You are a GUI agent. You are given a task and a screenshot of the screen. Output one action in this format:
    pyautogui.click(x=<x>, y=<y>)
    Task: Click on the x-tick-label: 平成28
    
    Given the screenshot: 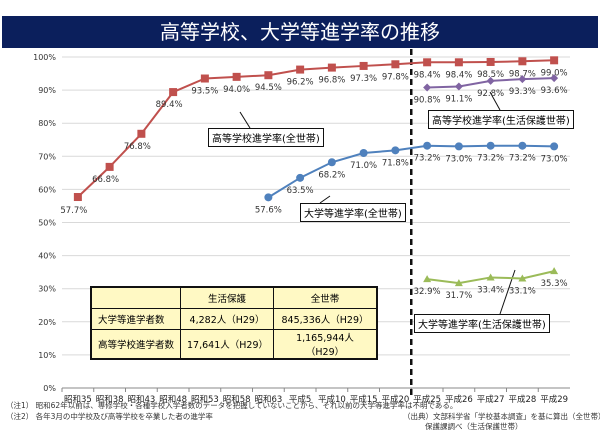 What is the action you would take?
    pyautogui.click(x=522, y=399)
    